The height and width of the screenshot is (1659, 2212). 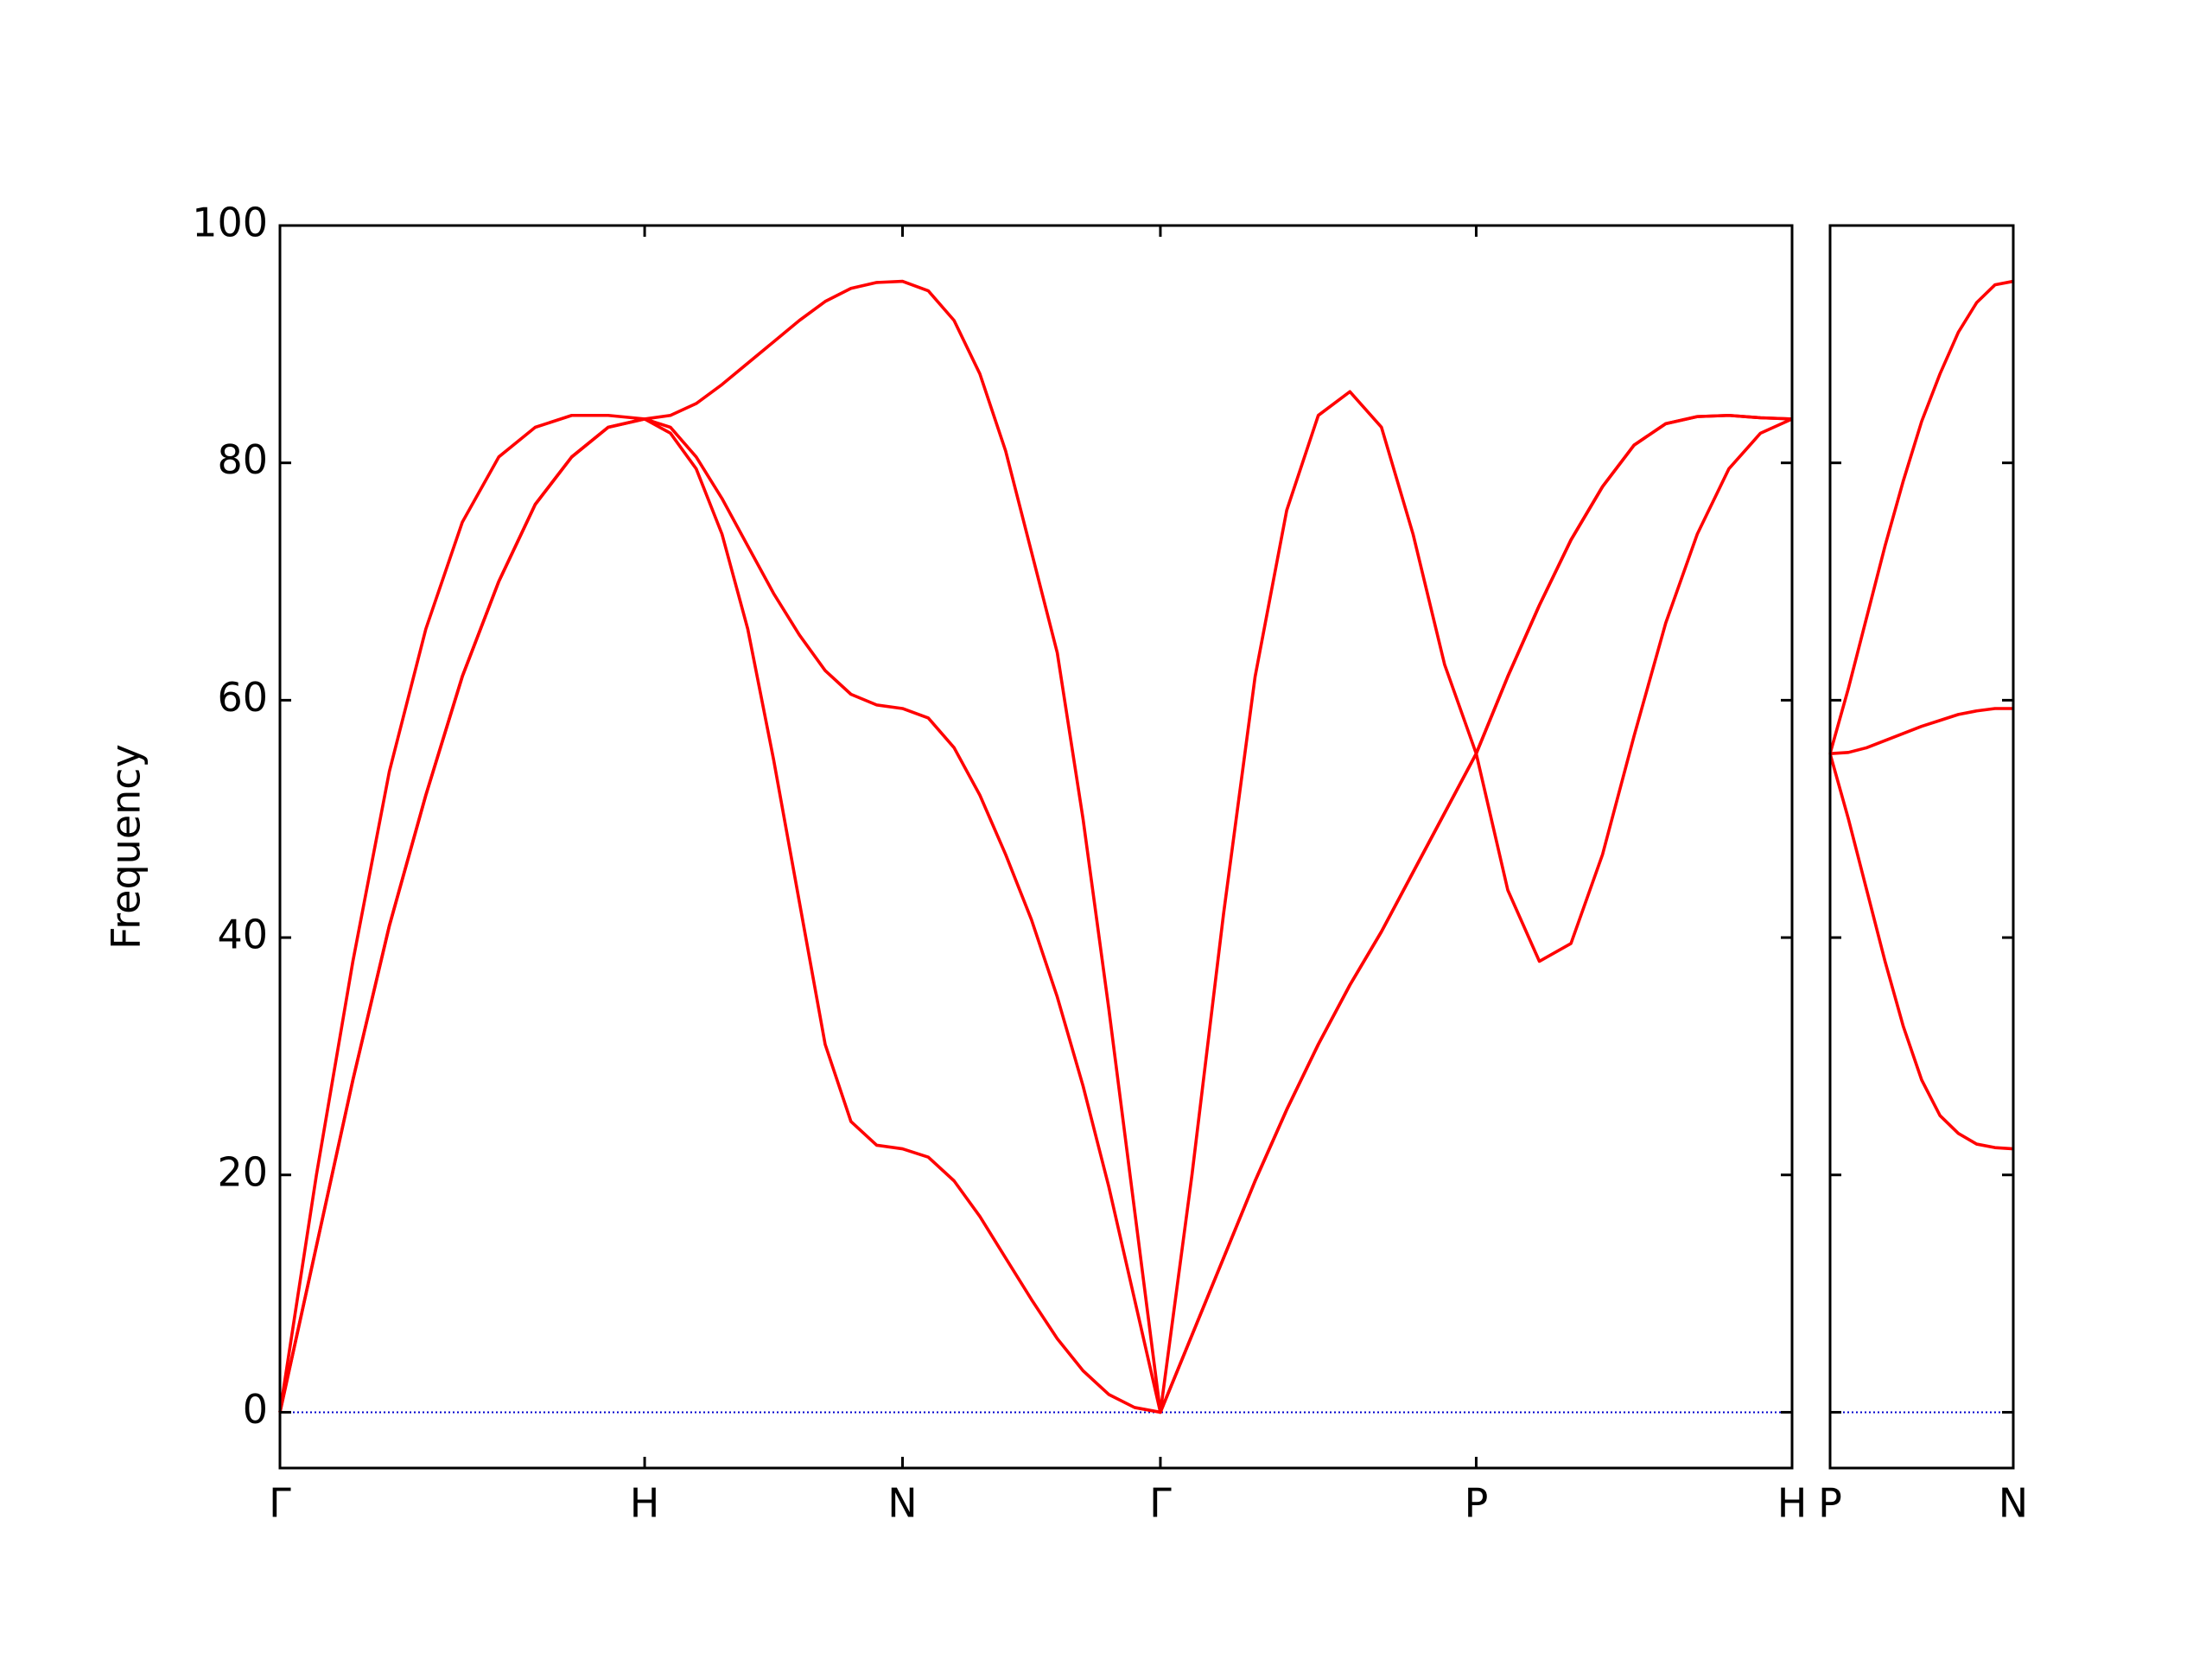 I want to click on y-tick-label: 60, so click(x=242, y=697).